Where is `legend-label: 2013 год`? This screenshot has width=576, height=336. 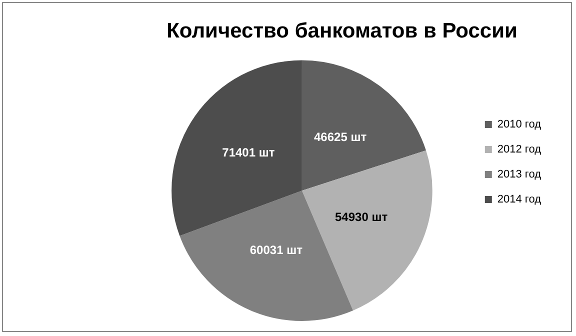
legend-label: 2013 год is located at coordinates (519, 174).